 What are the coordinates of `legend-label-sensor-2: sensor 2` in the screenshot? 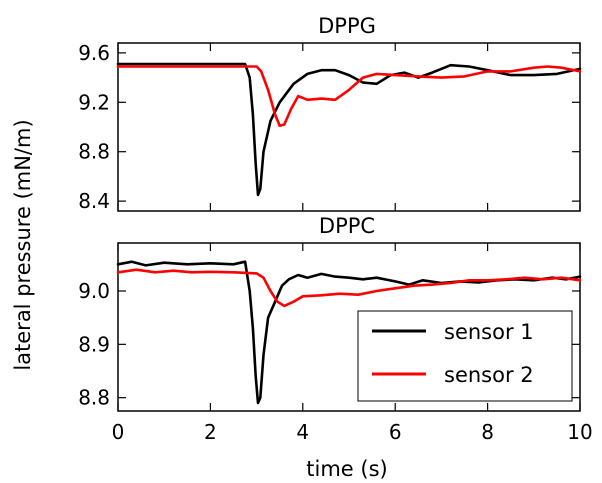 It's located at (489, 375).